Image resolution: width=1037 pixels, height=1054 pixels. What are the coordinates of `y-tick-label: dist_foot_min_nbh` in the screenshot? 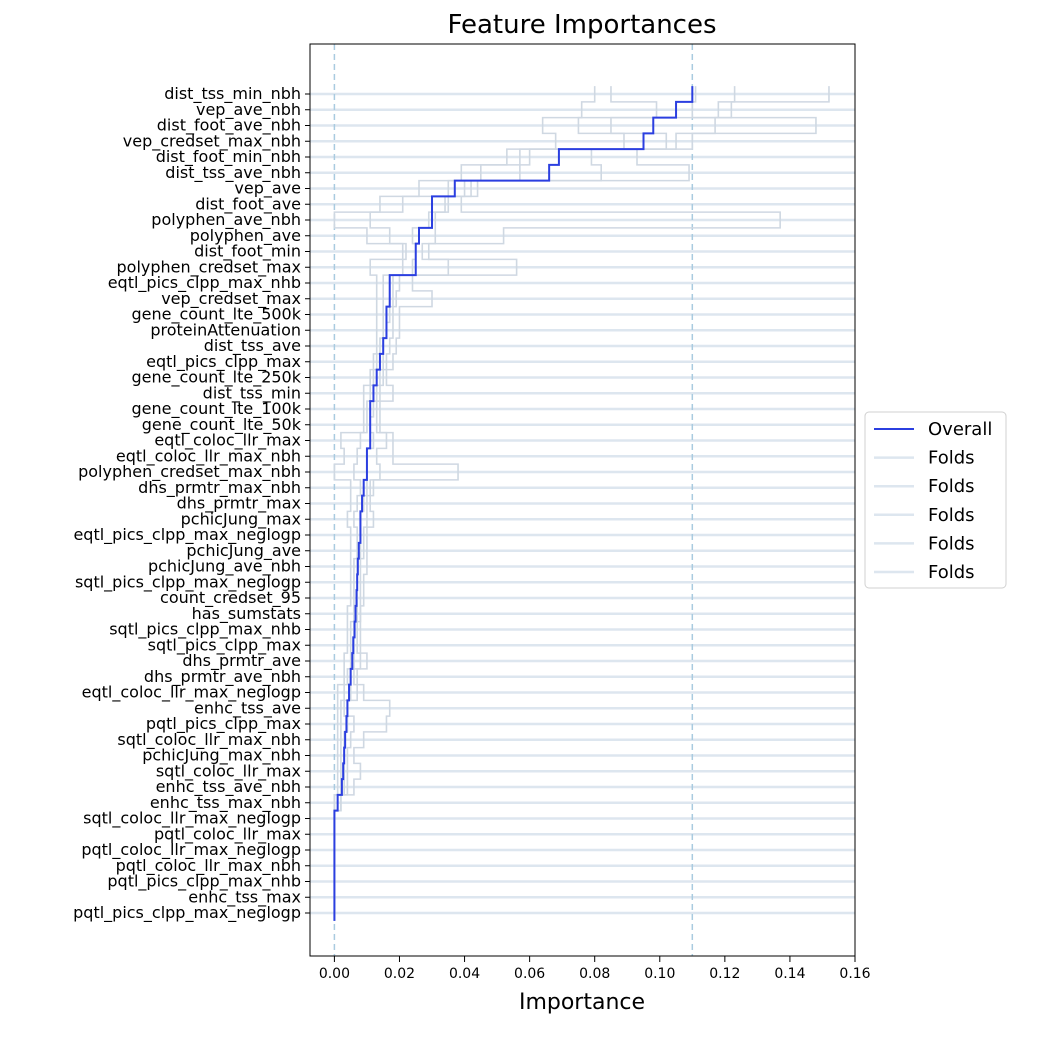 It's located at (228, 157).